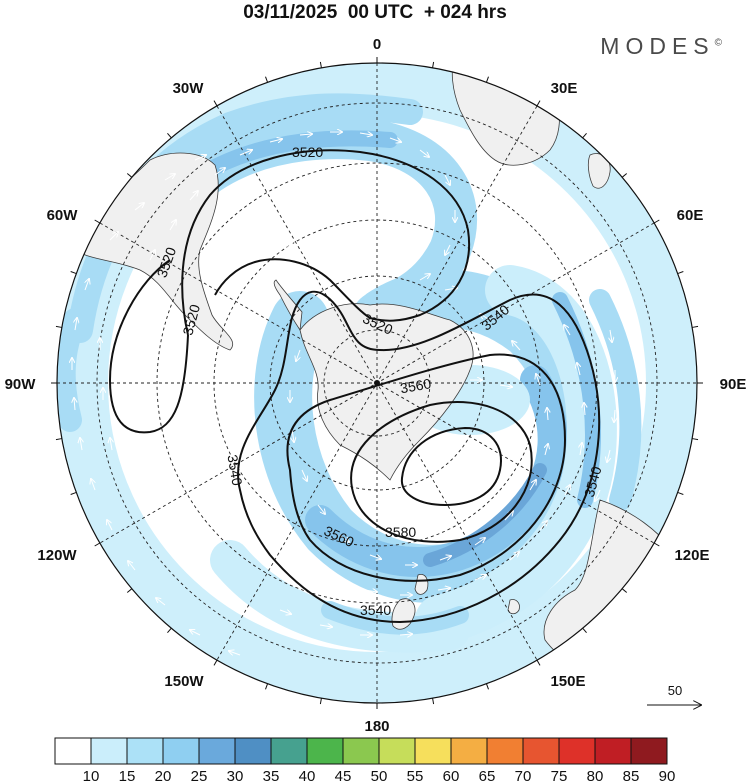  Describe the element at coordinates (564, 88) in the screenshot. I see `lon-label-30e: 30E` at that location.